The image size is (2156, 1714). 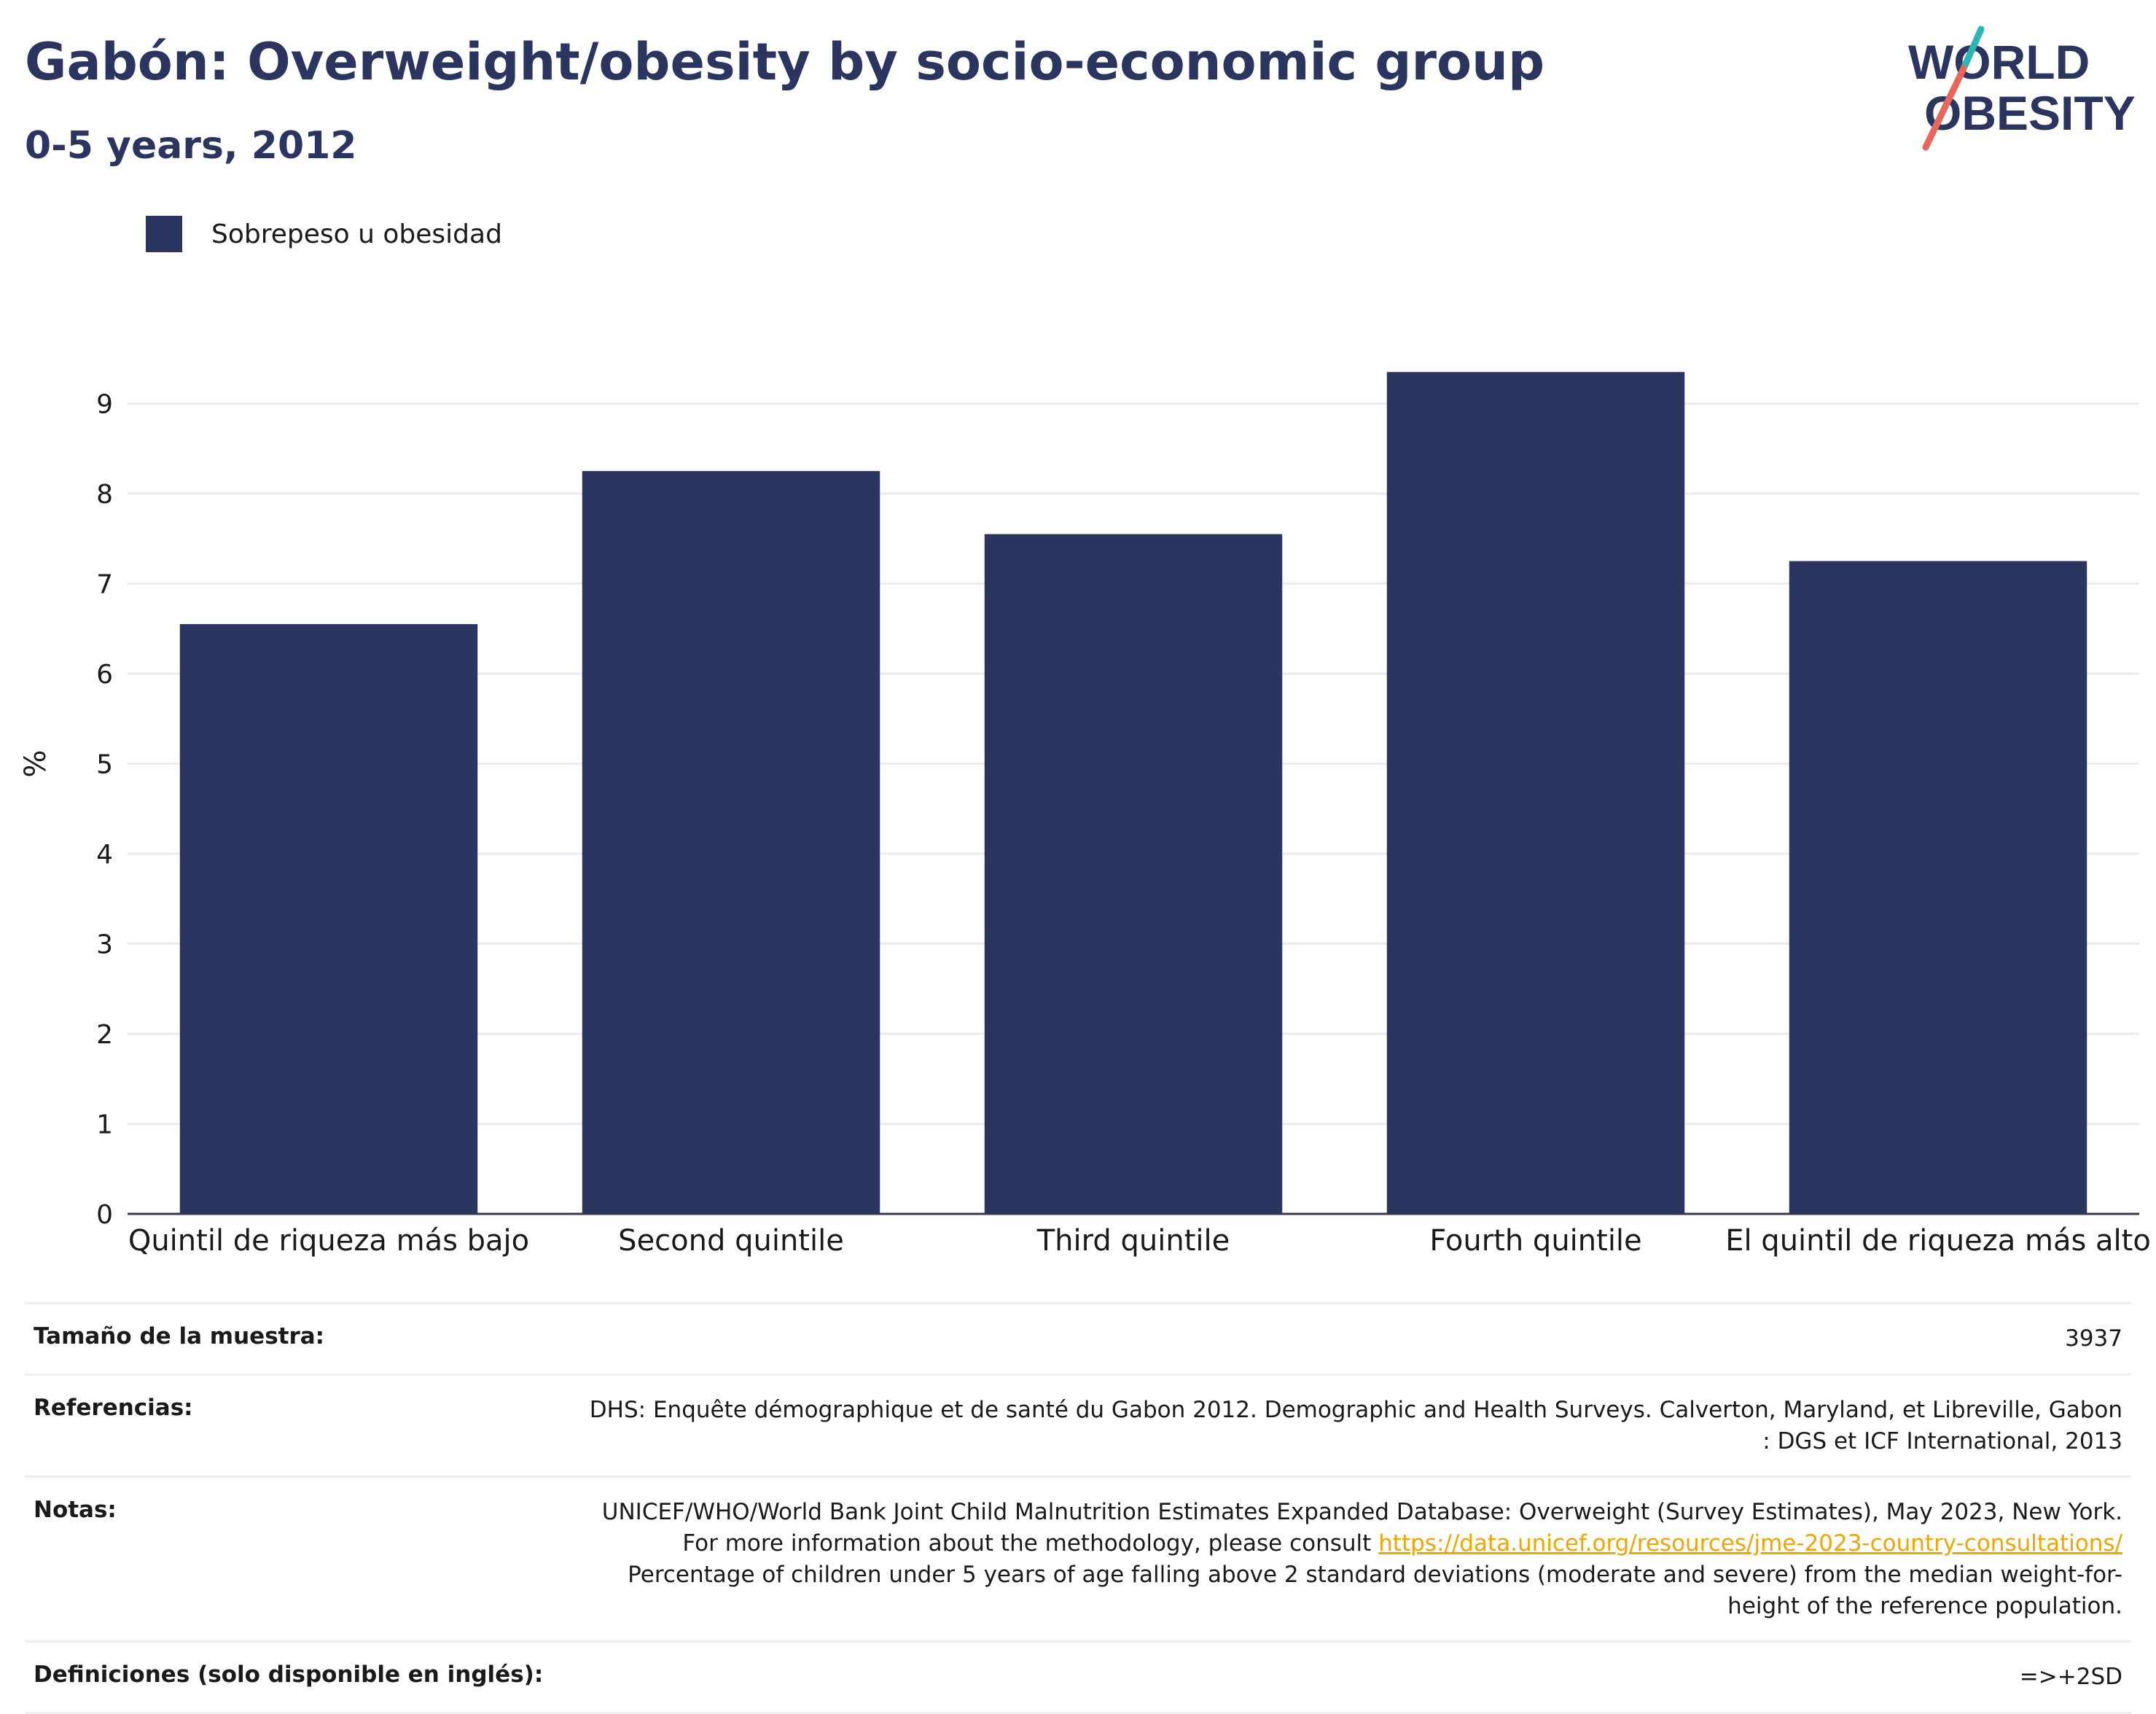 I want to click on references-label: Referencias:, so click(x=114, y=1408).